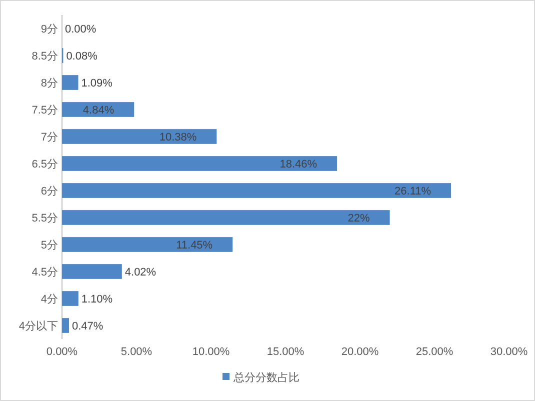  What do you see at coordinates (49, 300) in the screenshot?
I see `y-tick-label: 4分` at bounding box center [49, 300].